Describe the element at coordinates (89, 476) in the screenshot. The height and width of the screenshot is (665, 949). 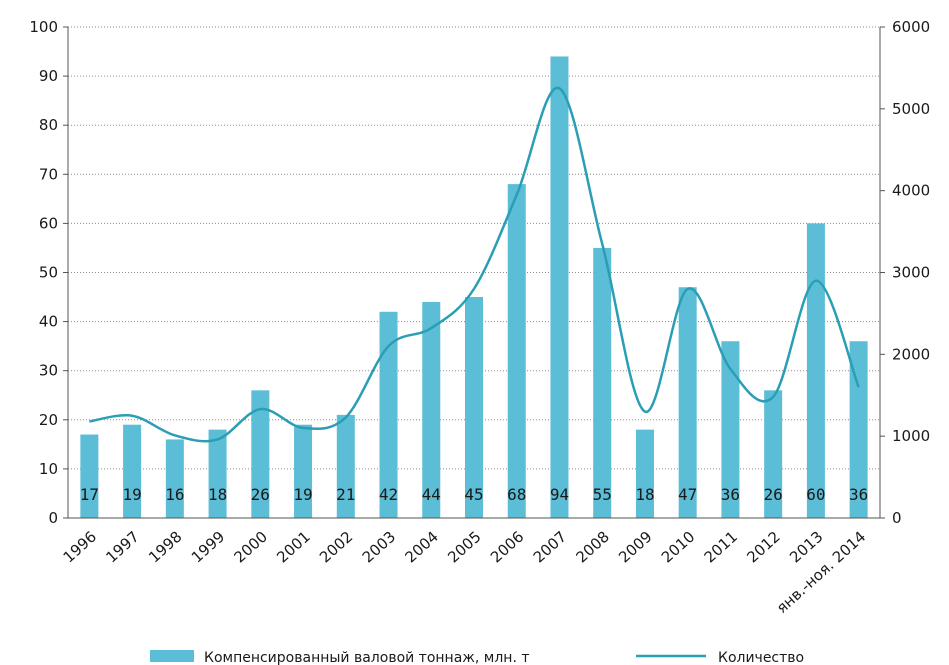
I see `bar-1996` at that location.